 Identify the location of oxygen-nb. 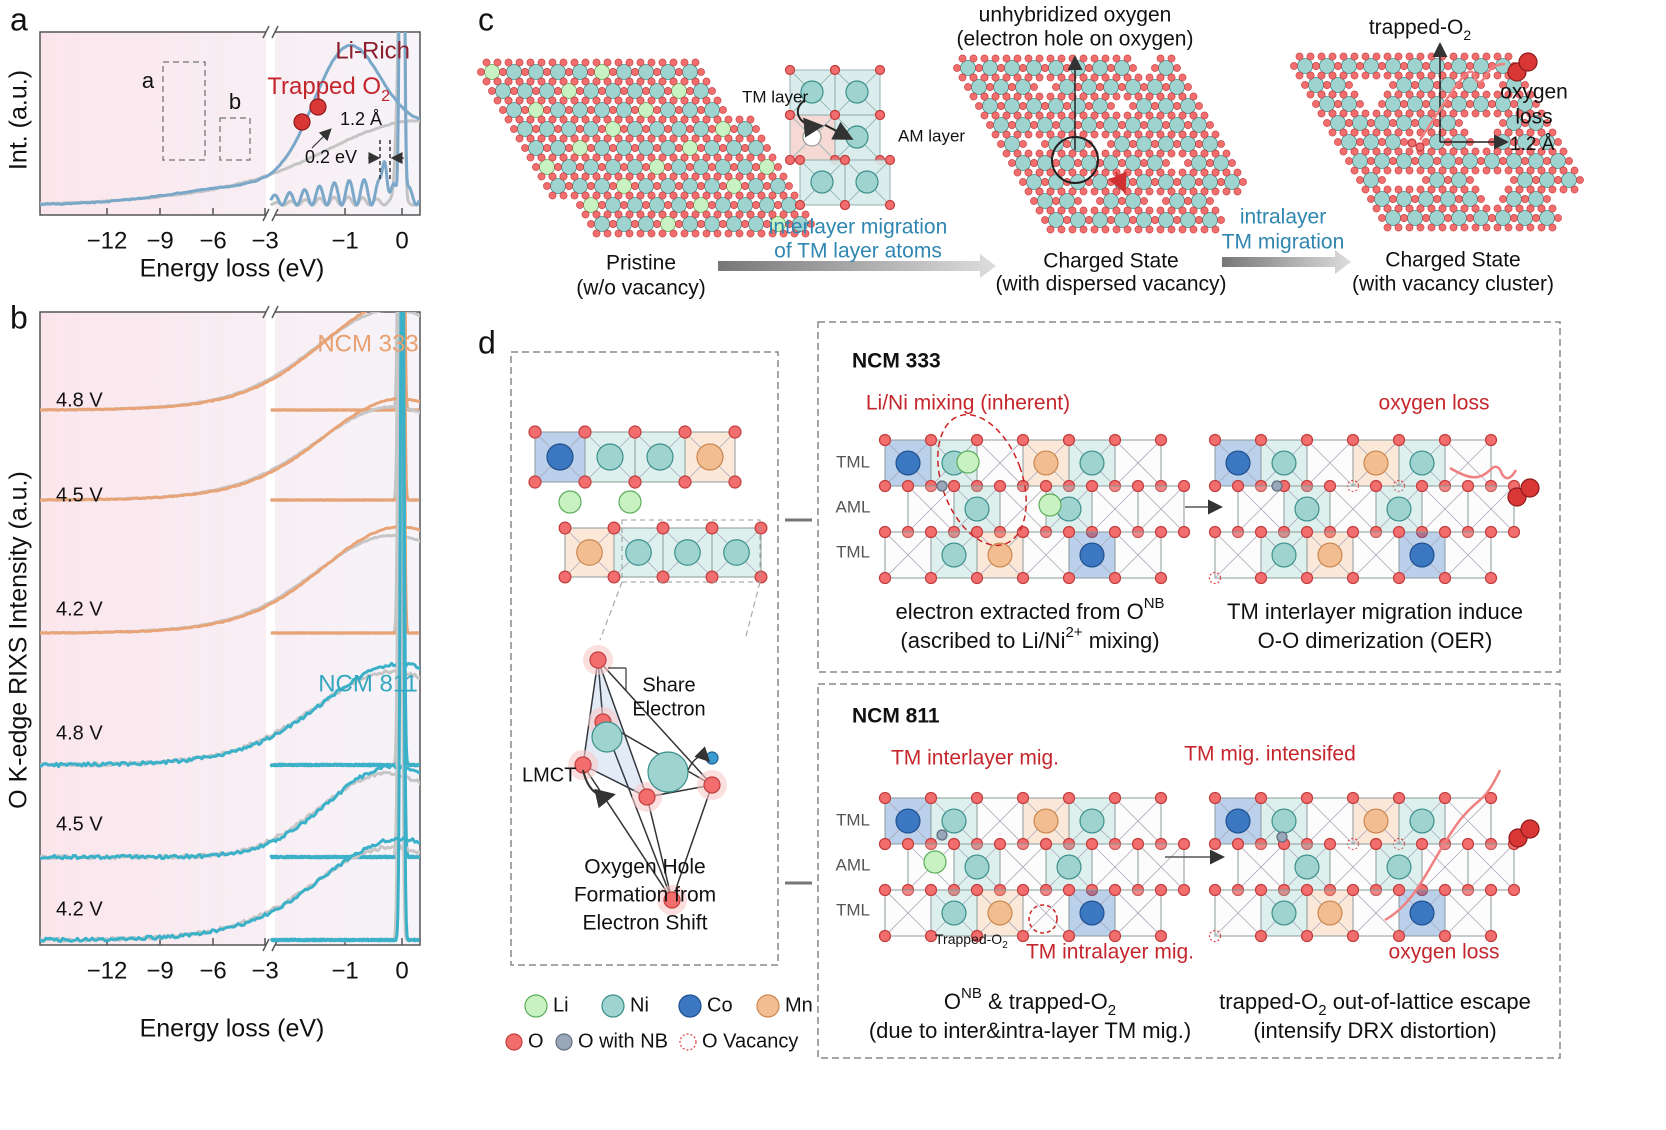
(1282, 837).